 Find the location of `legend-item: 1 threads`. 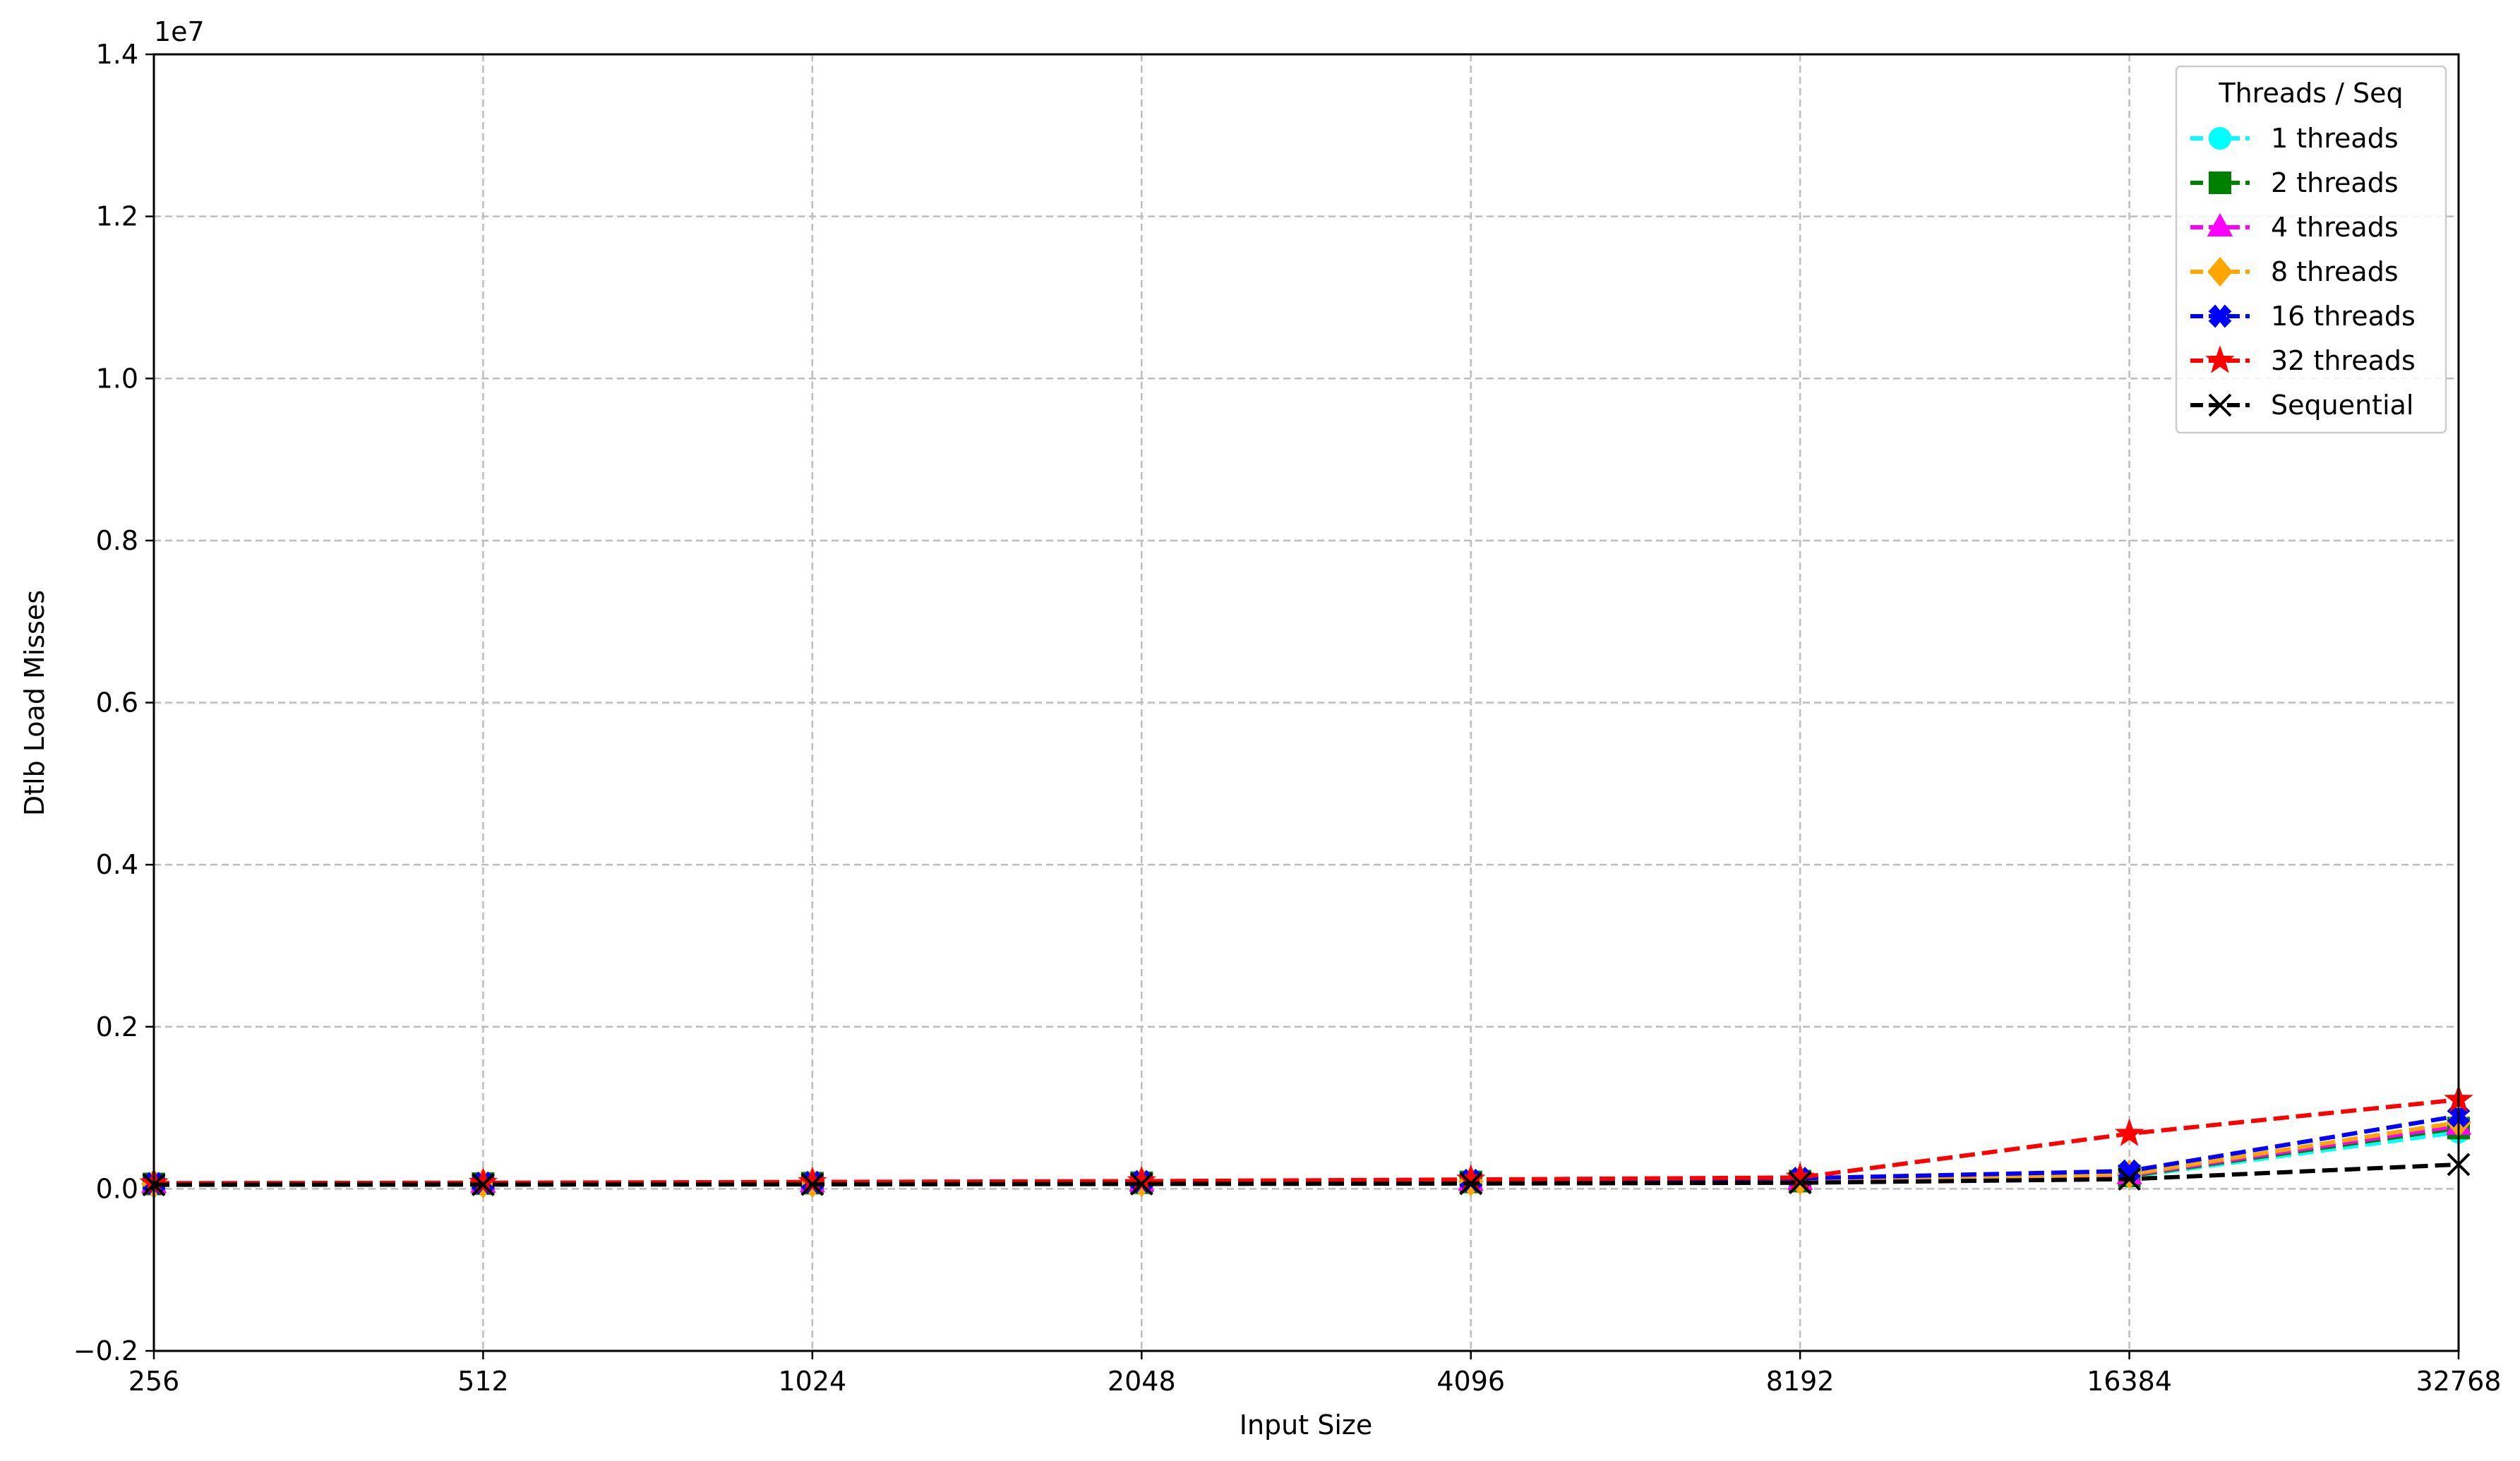

legend-item: 1 threads is located at coordinates (2295, 138).